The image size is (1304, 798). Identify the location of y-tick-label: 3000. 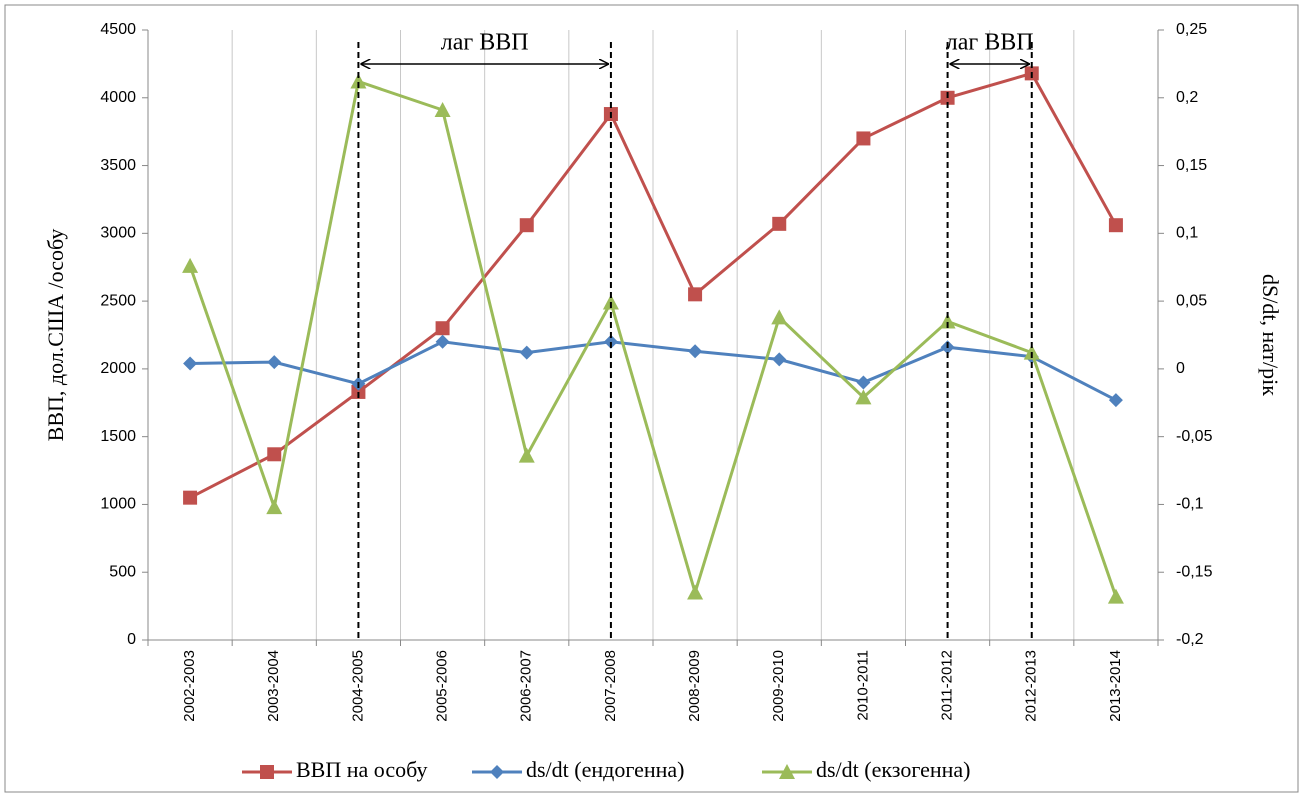
(118, 233).